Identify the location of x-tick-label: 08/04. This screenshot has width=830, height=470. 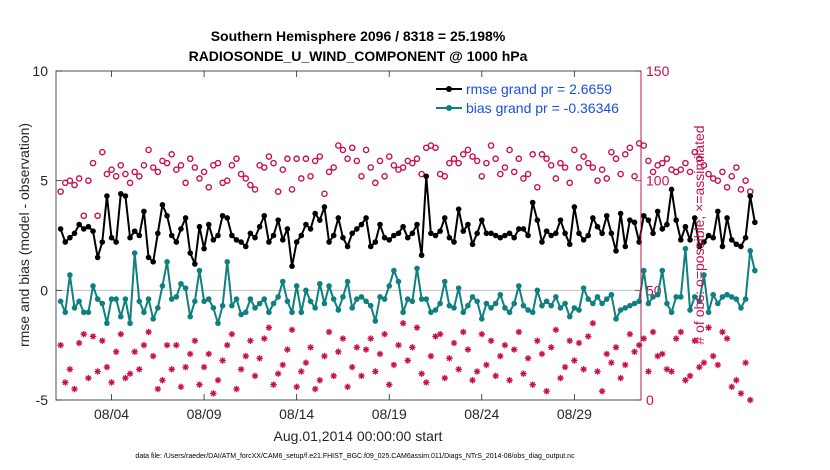
(111, 414).